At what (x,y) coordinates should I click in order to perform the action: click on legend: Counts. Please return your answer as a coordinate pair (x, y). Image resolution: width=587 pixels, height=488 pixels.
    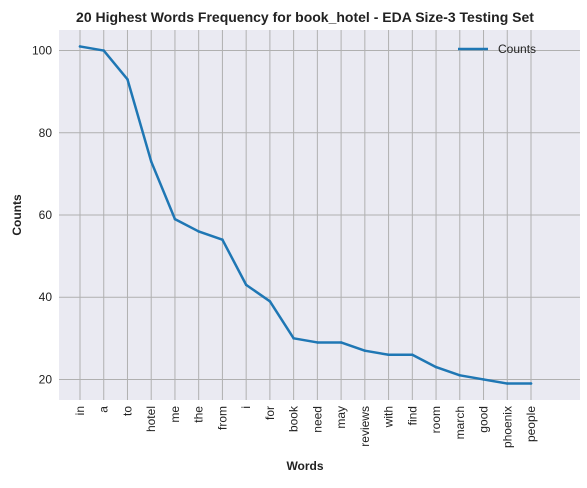
    Looking at the image, I should click on (497, 49).